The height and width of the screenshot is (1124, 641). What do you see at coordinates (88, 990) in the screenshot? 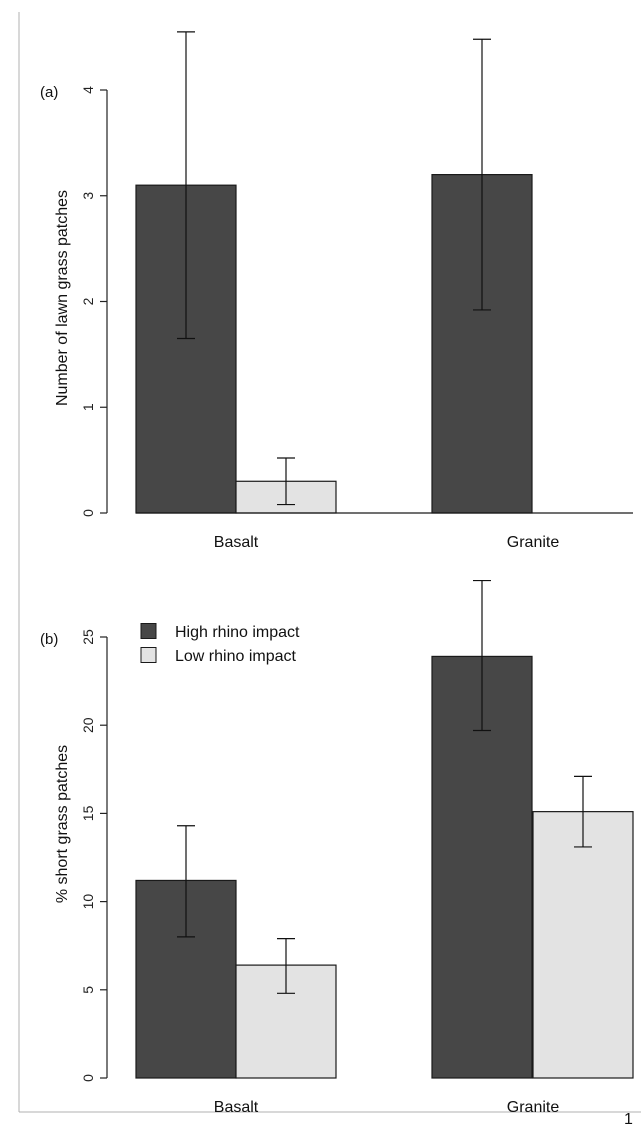
I see `y-tick-label: 5` at bounding box center [88, 990].